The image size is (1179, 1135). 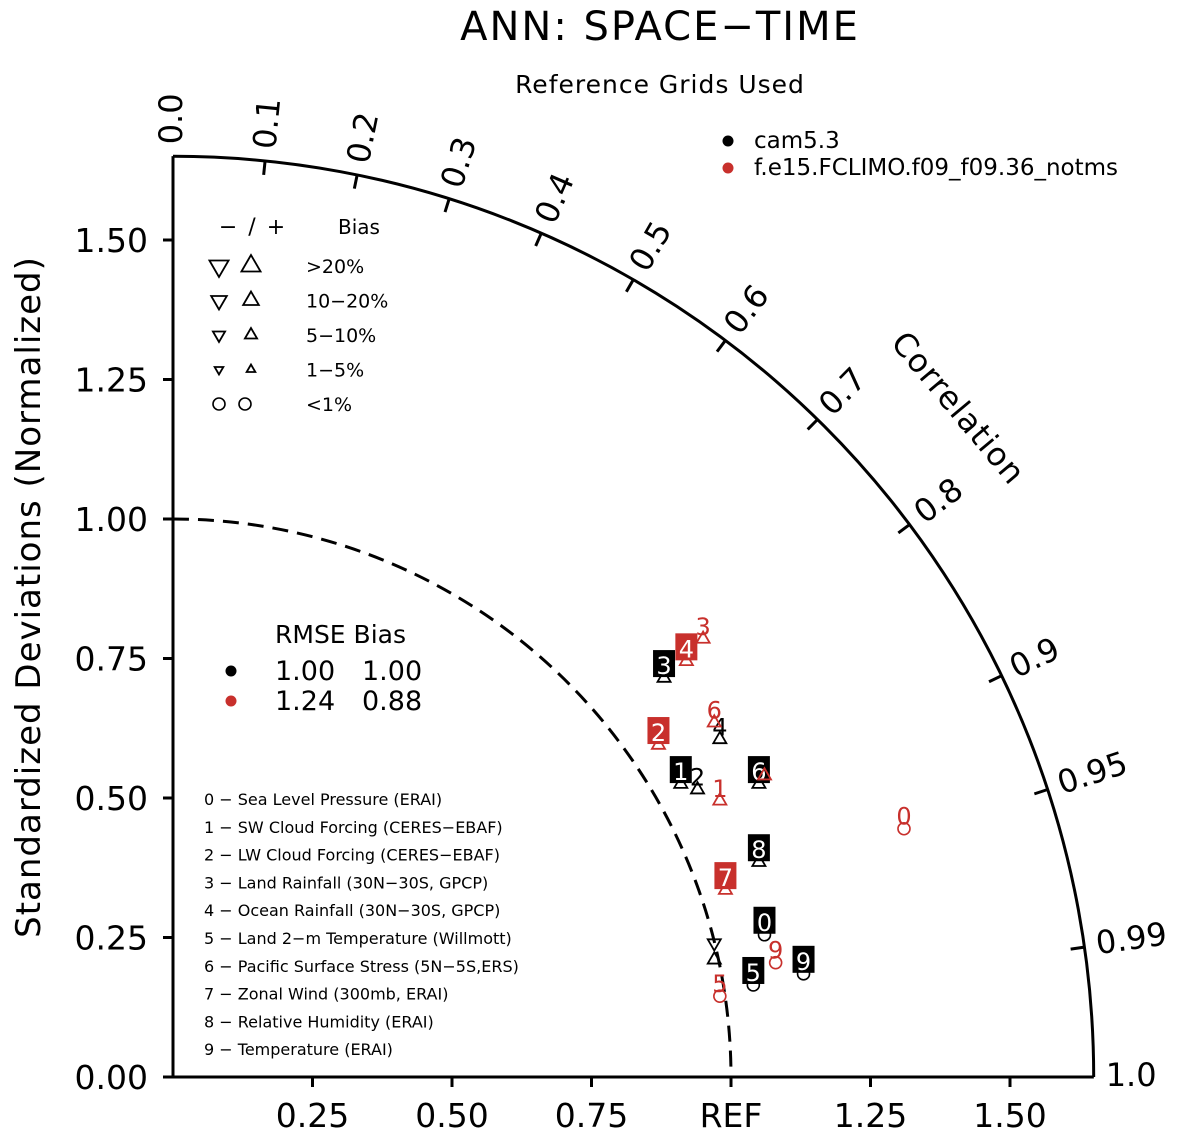 I want to click on bias-value: 1.00, so click(x=392, y=671).